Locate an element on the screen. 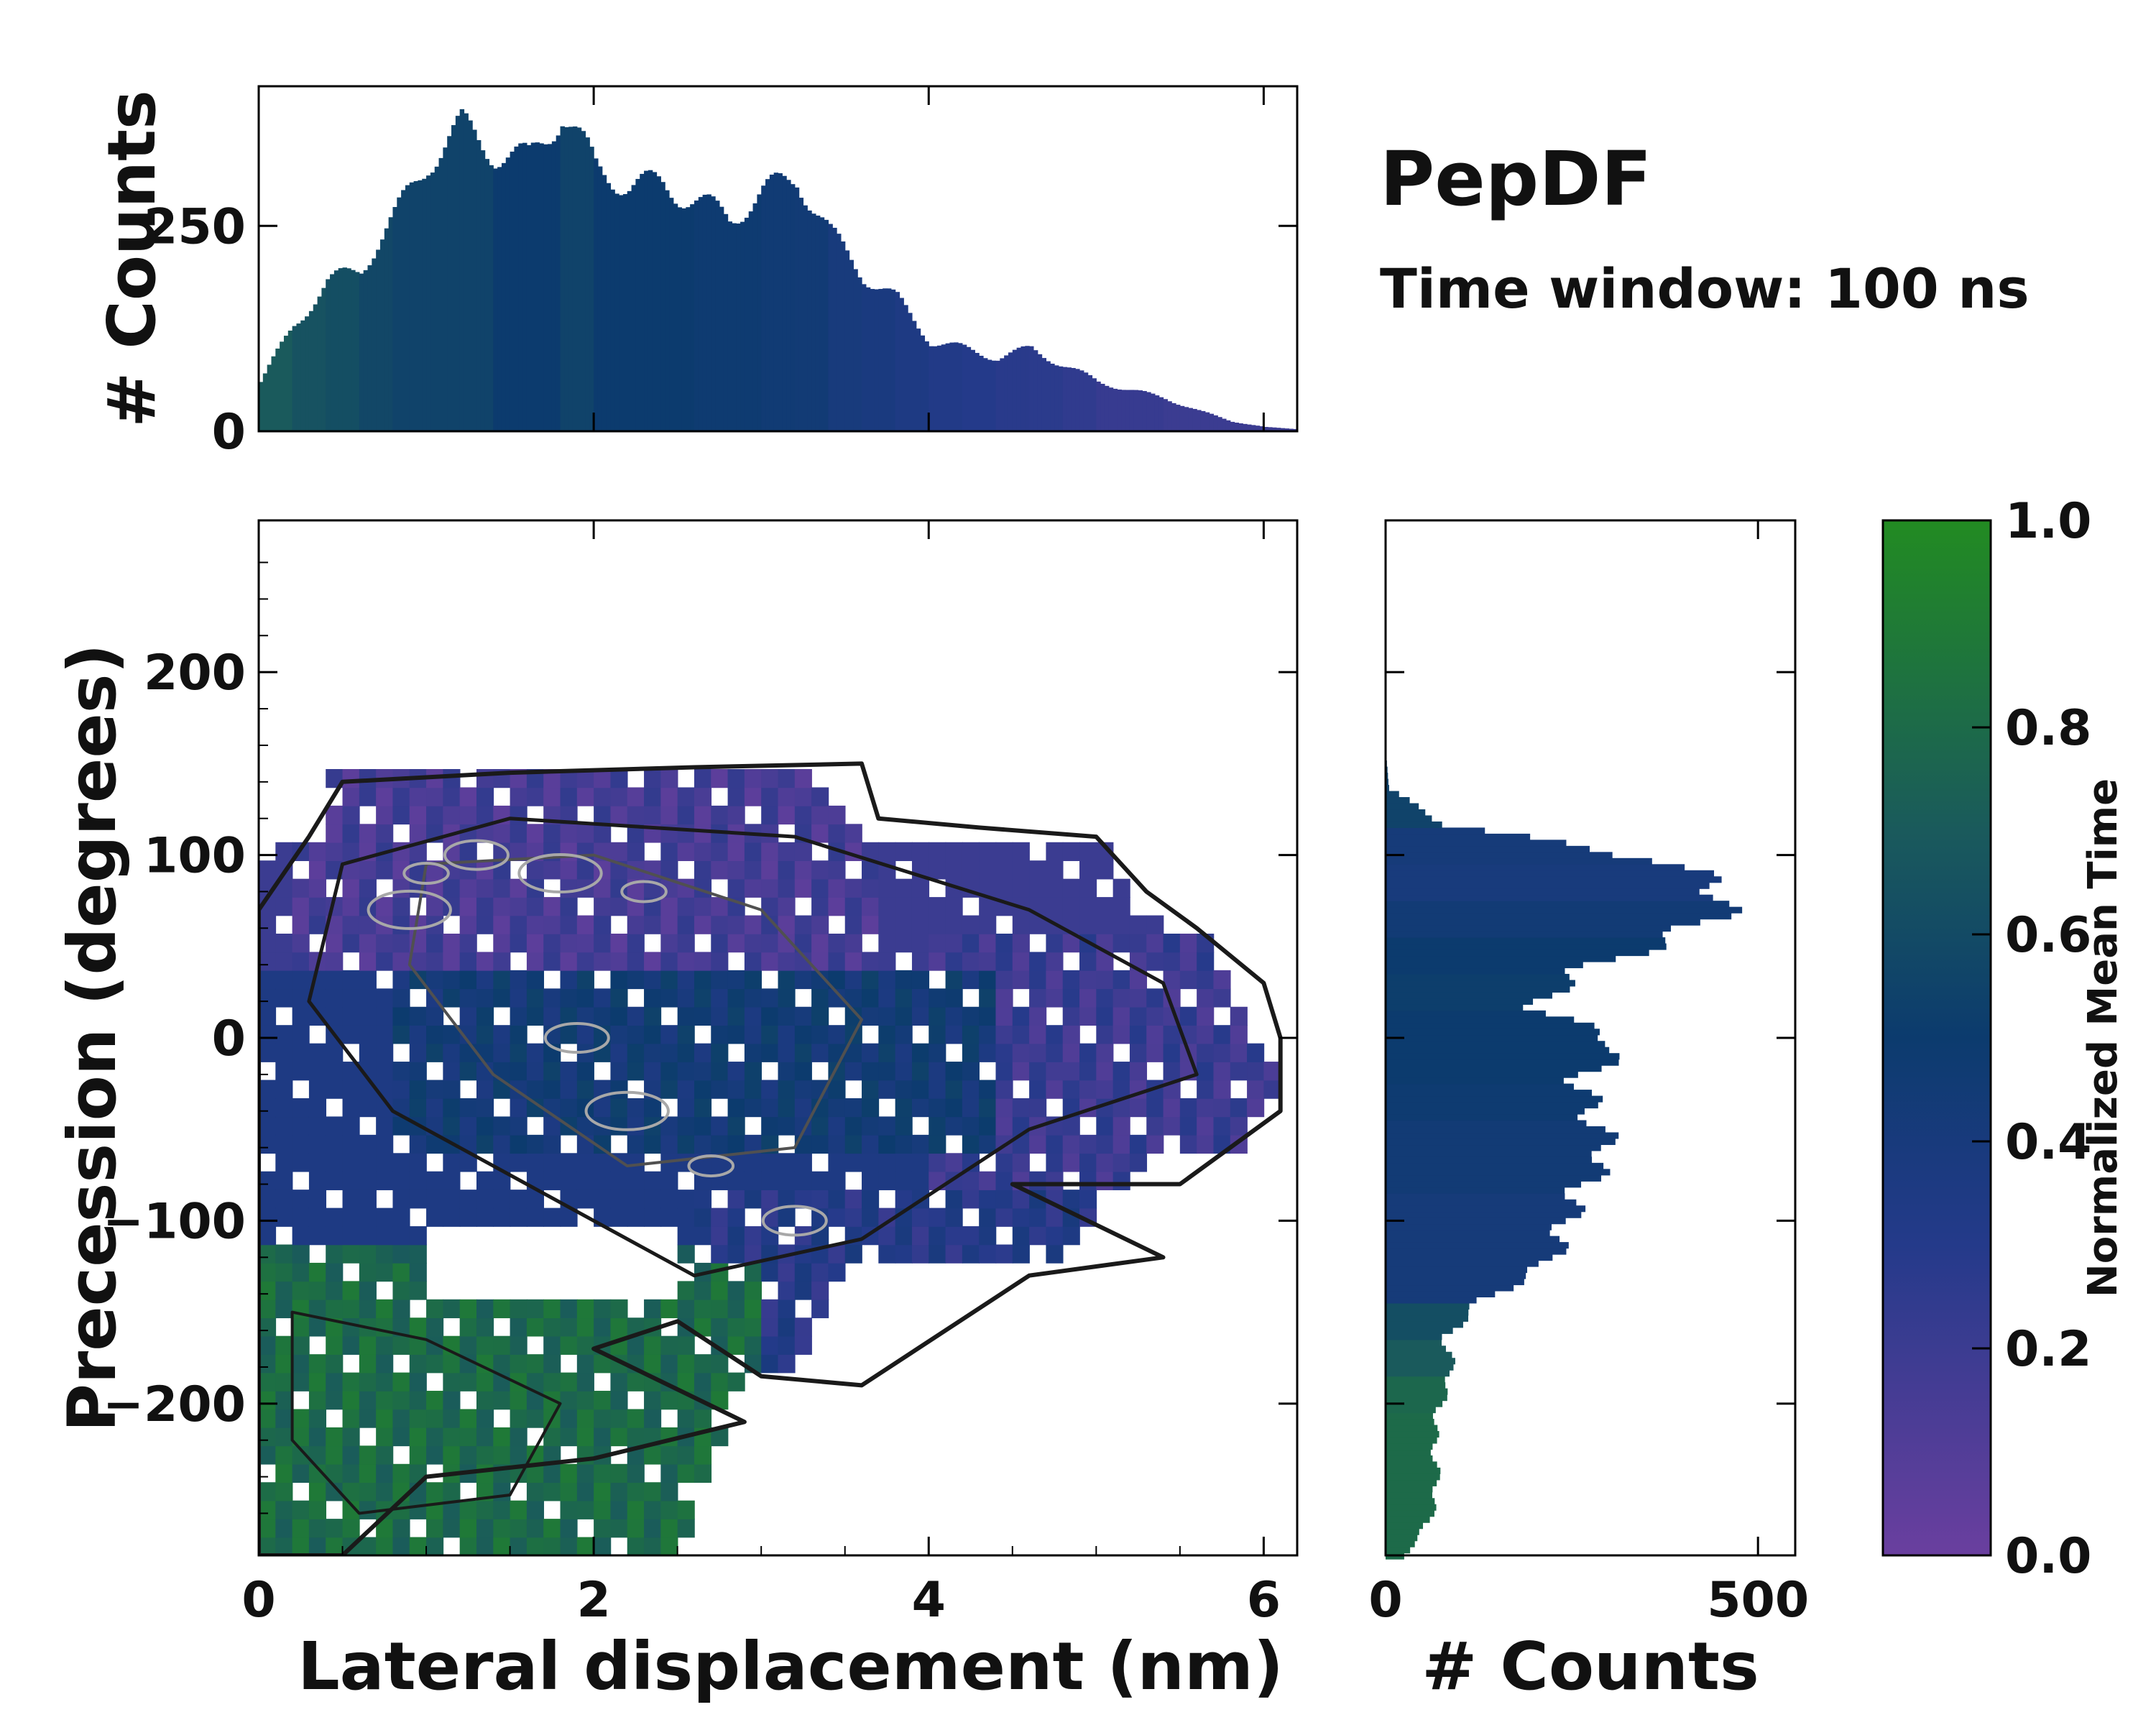 The image size is (2156, 1725). right-histogram-xlabel: # Counts is located at coordinates (1591, 1666).